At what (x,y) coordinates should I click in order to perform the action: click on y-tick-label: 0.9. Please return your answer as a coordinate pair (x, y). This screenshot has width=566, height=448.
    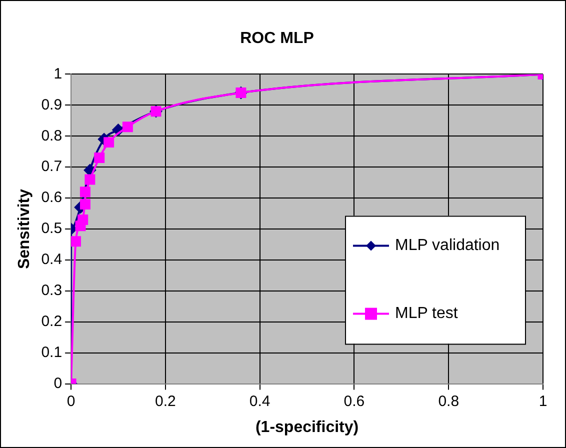
    Looking at the image, I should click on (51, 105).